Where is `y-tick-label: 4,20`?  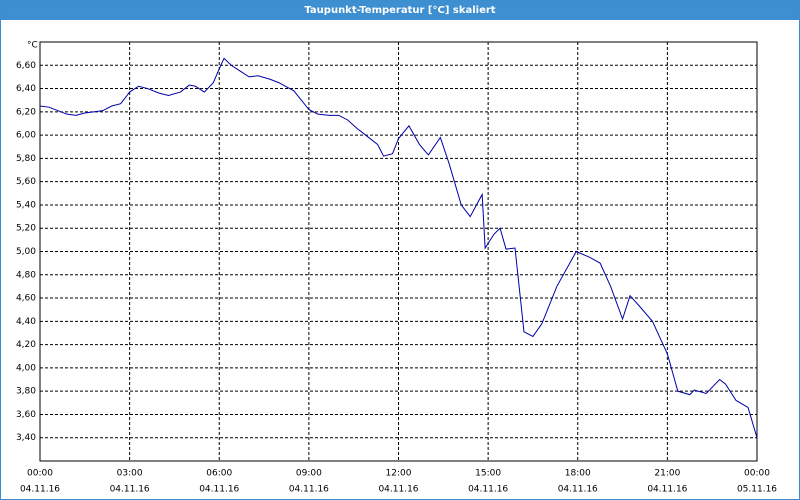
y-tick-label: 4,20 is located at coordinates (26, 345).